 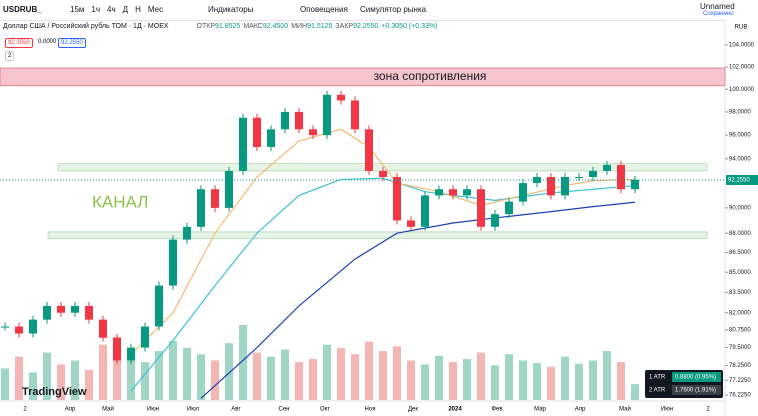 What do you see at coordinates (231, 9) in the screenshot?
I see `indicators-button: Индикаторы` at bounding box center [231, 9].